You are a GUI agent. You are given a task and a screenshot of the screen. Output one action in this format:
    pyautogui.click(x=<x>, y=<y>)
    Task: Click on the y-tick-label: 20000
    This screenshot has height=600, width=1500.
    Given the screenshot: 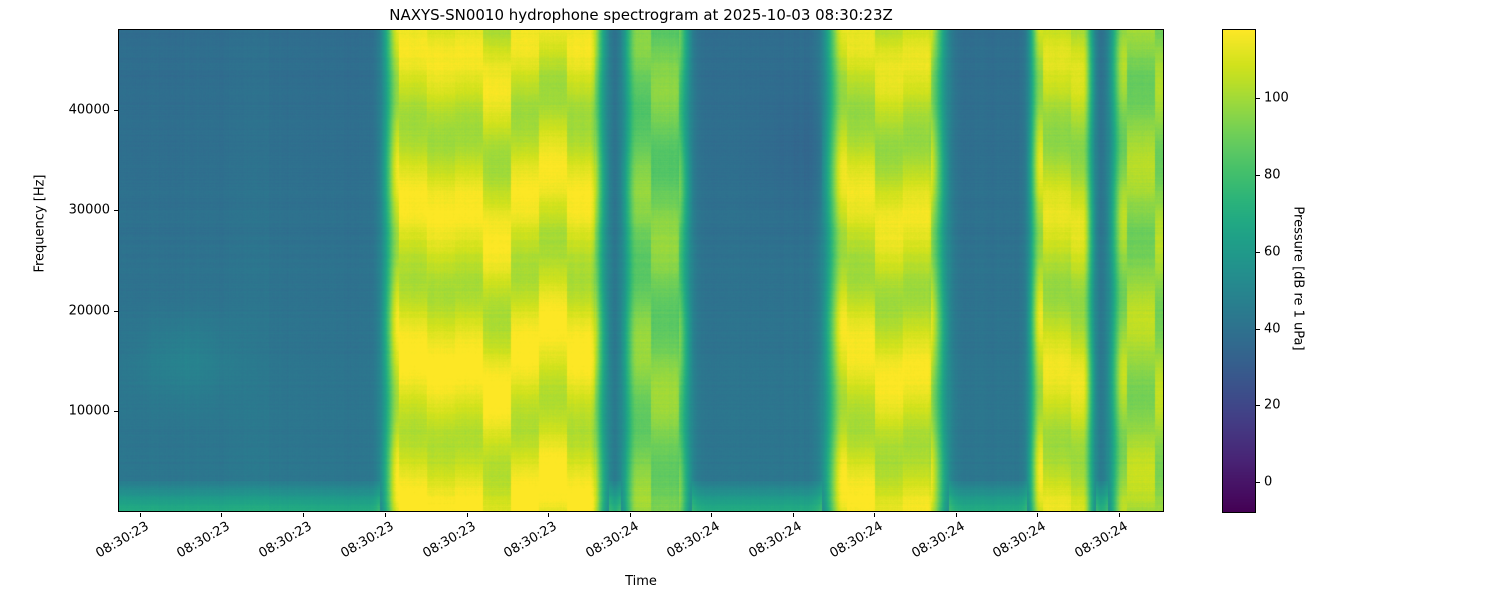 What is the action you would take?
    pyautogui.click(x=89, y=311)
    